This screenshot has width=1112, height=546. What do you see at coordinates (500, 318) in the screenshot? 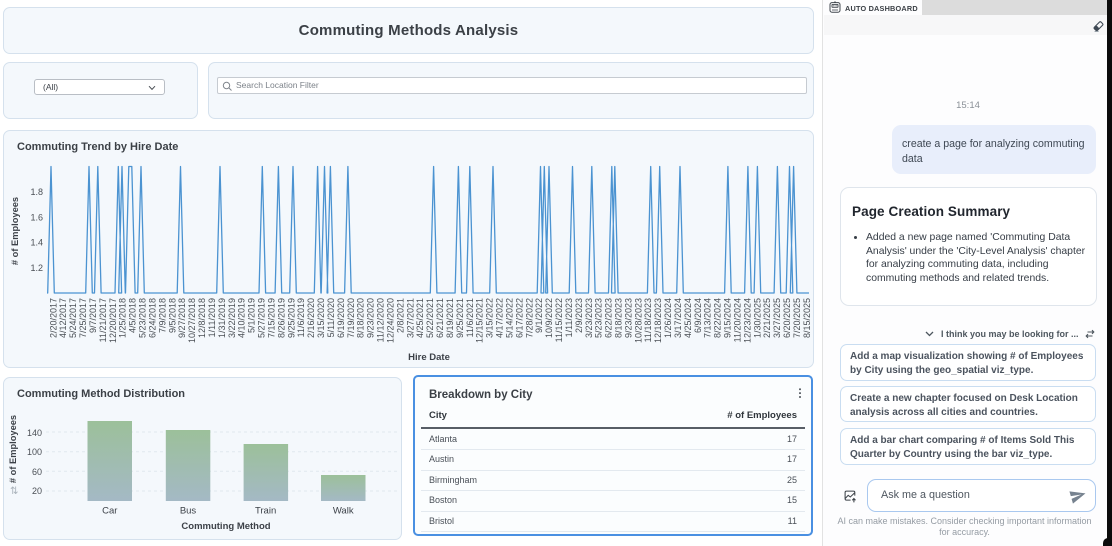
I see `svg-text: 4/17/2022` at bounding box center [500, 318].